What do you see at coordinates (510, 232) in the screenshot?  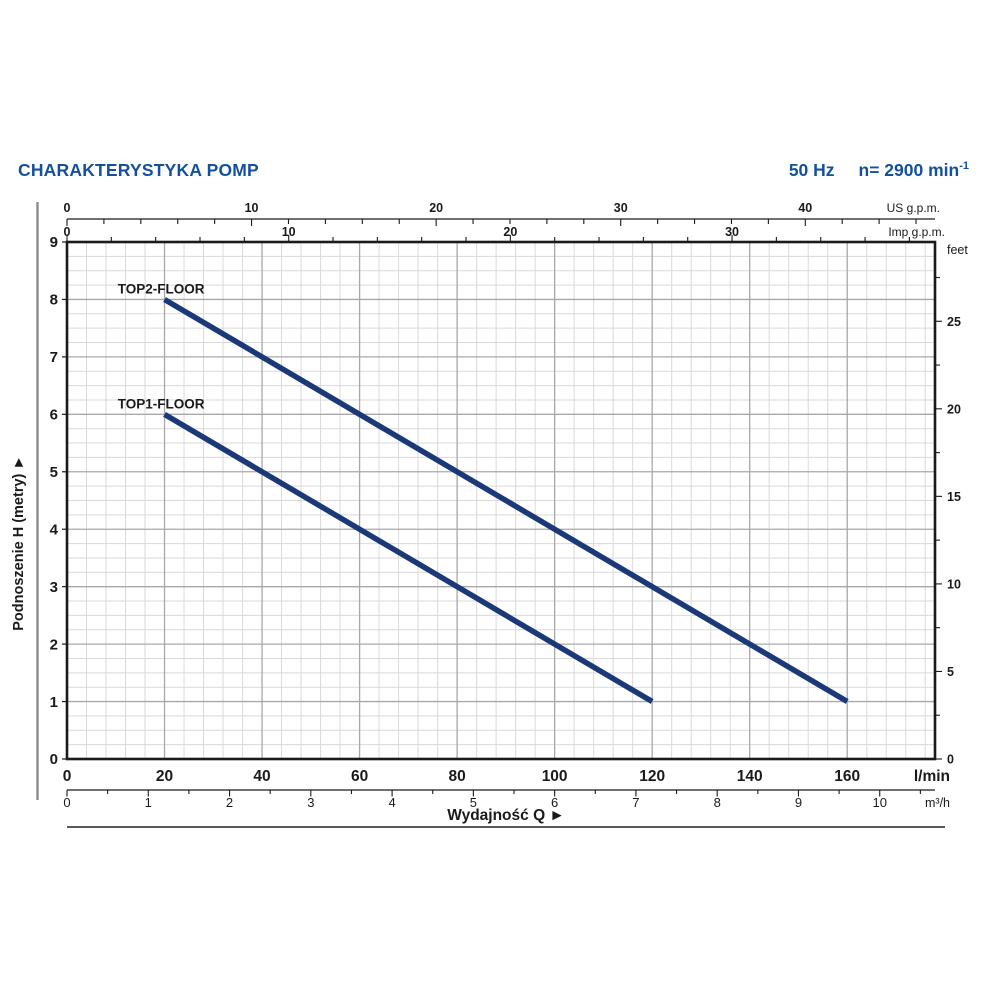 I see `imp-gpm-tick-label: 20` at bounding box center [510, 232].